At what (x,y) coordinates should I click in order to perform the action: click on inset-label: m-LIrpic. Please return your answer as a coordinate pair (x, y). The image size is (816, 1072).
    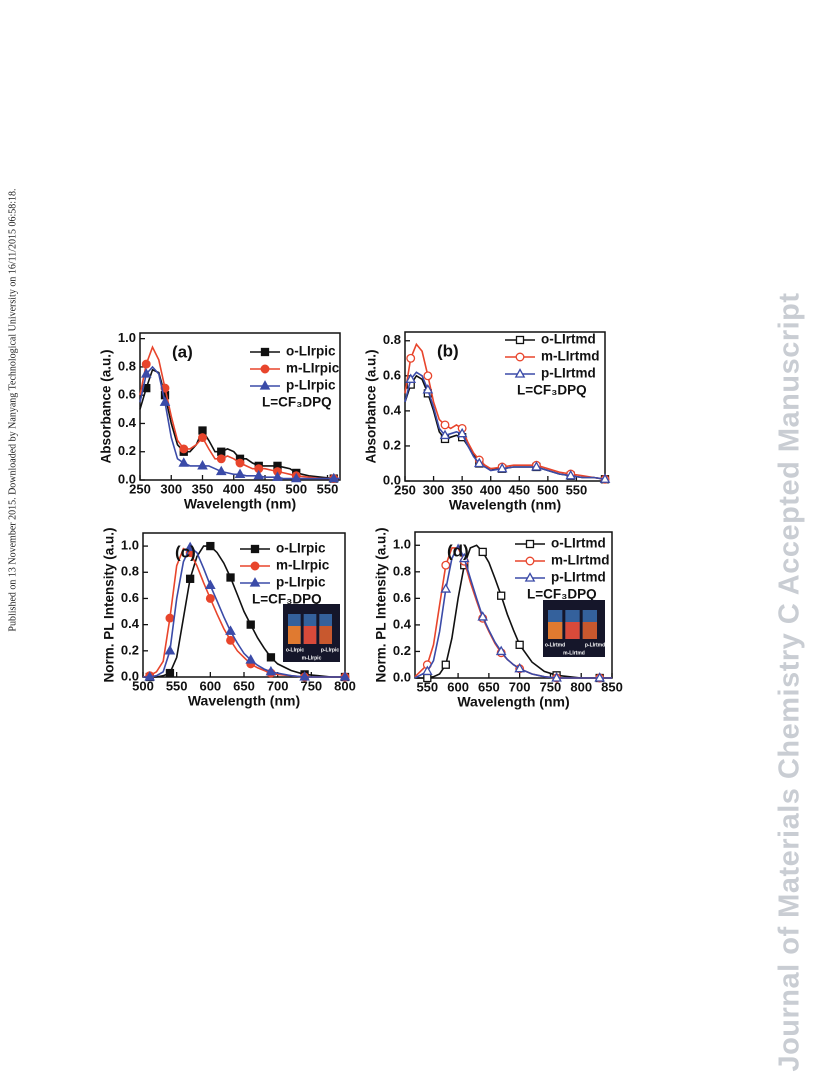
    Looking at the image, I should click on (312, 658).